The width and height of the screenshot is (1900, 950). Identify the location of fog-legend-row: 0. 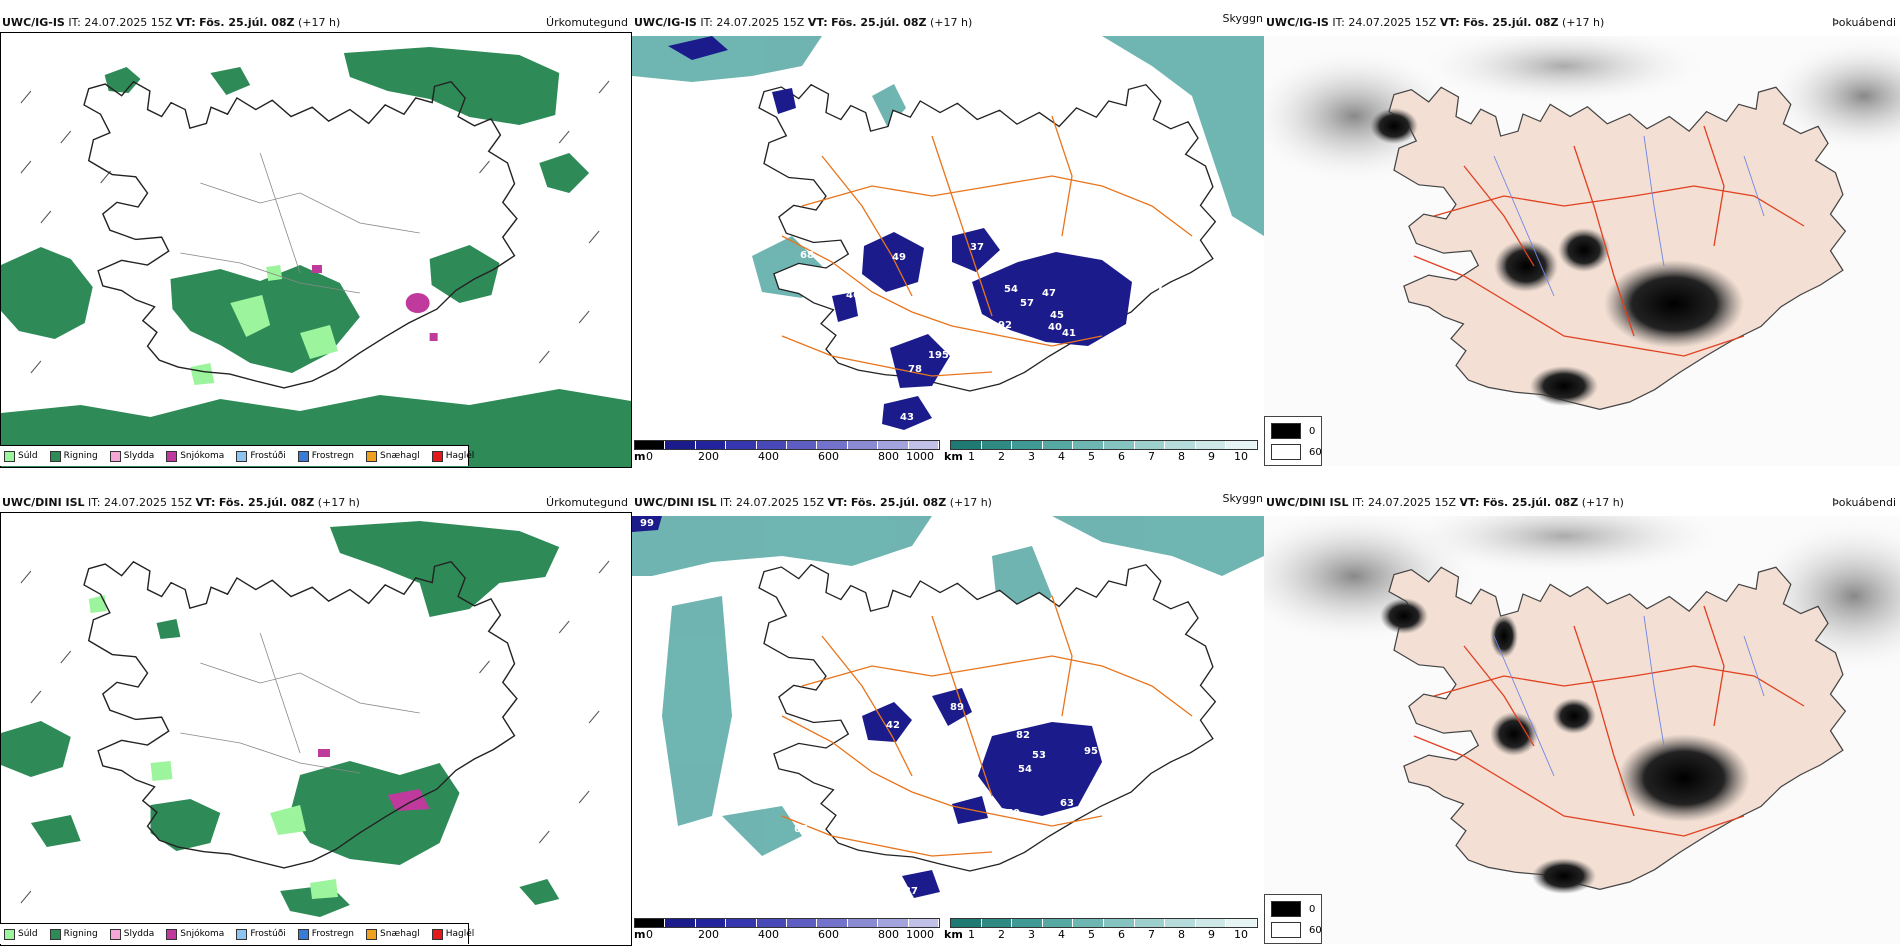
(1293, 431).